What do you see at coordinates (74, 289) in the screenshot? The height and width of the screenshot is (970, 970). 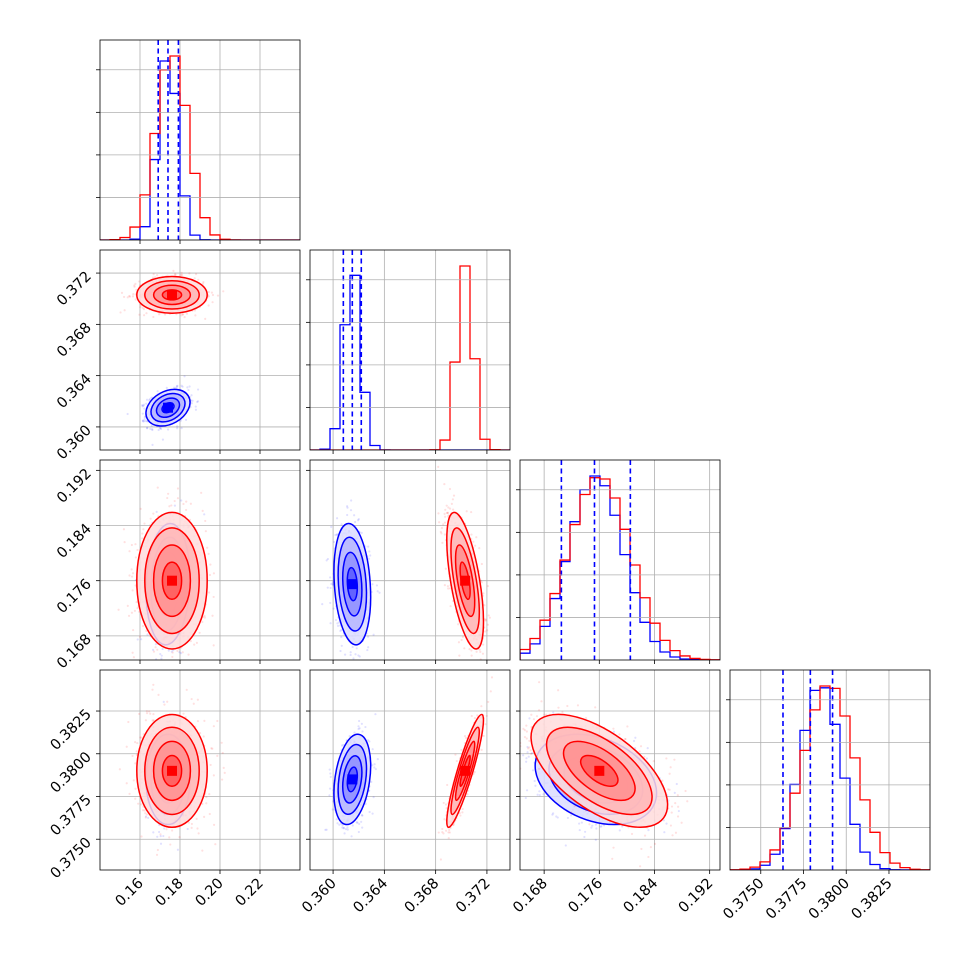 I see `y-tick-label: 0.372` at bounding box center [74, 289].